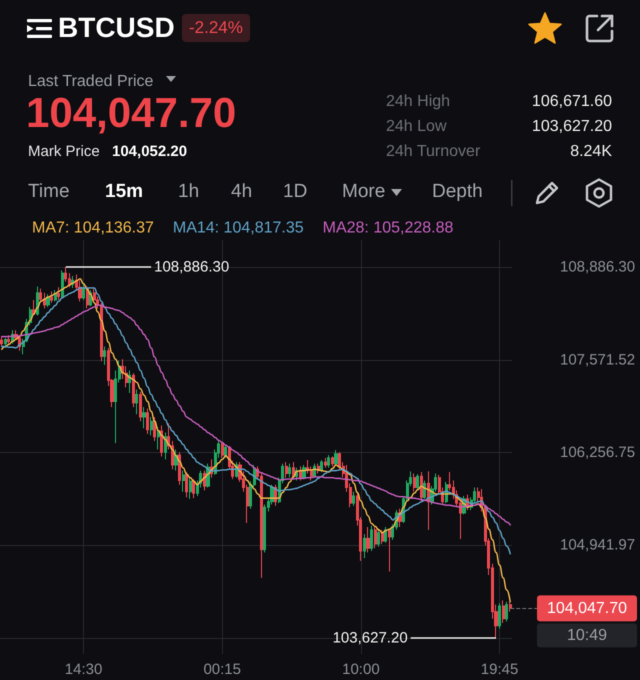 The height and width of the screenshot is (680, 640). Describe the element at coordinates (216, 28) in the screenshot. I see `text: -2.24%` at that location.